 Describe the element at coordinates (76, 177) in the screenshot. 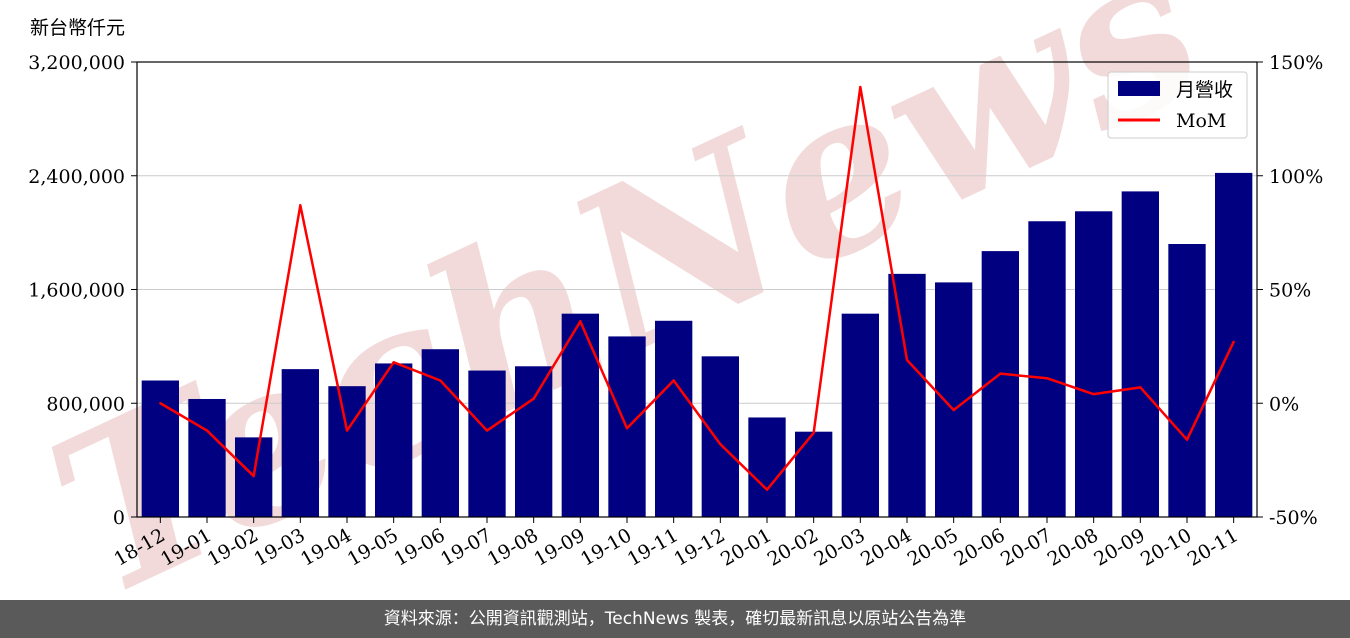

I see `y-tick-label: 2,400,000` at that location.